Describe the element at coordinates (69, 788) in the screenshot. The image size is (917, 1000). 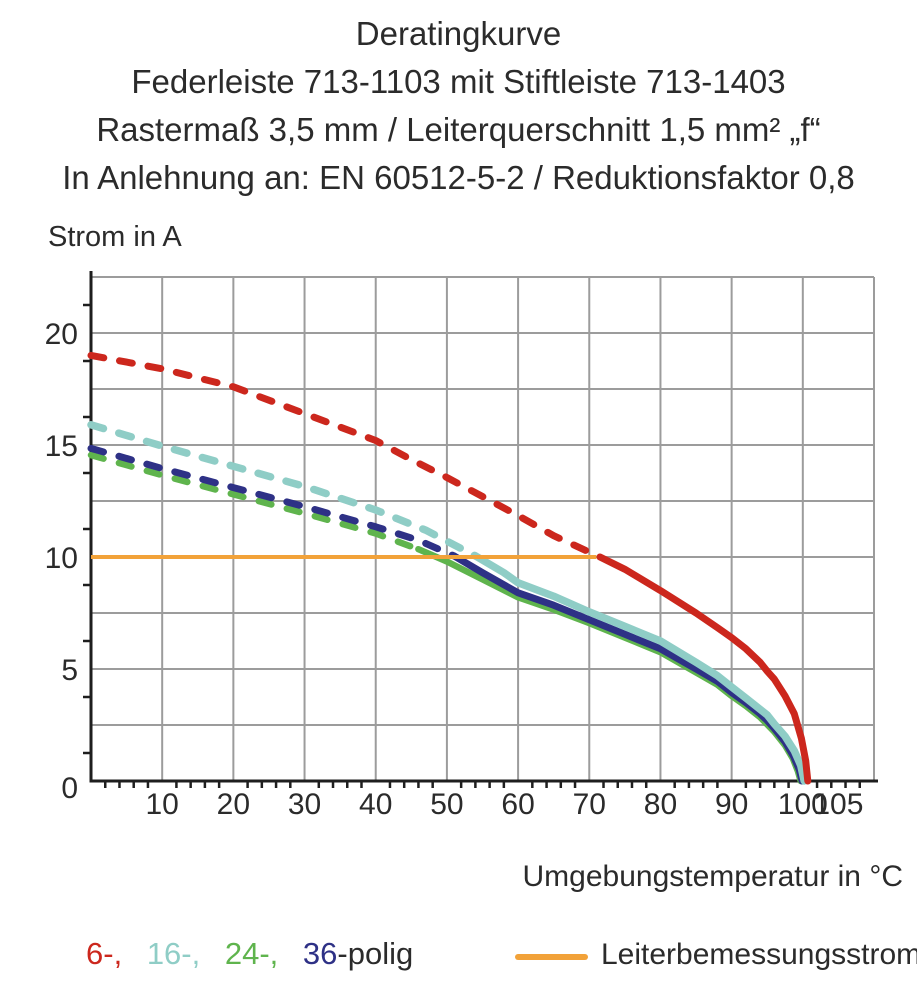
I see `y-tick-label: 0` at that location.